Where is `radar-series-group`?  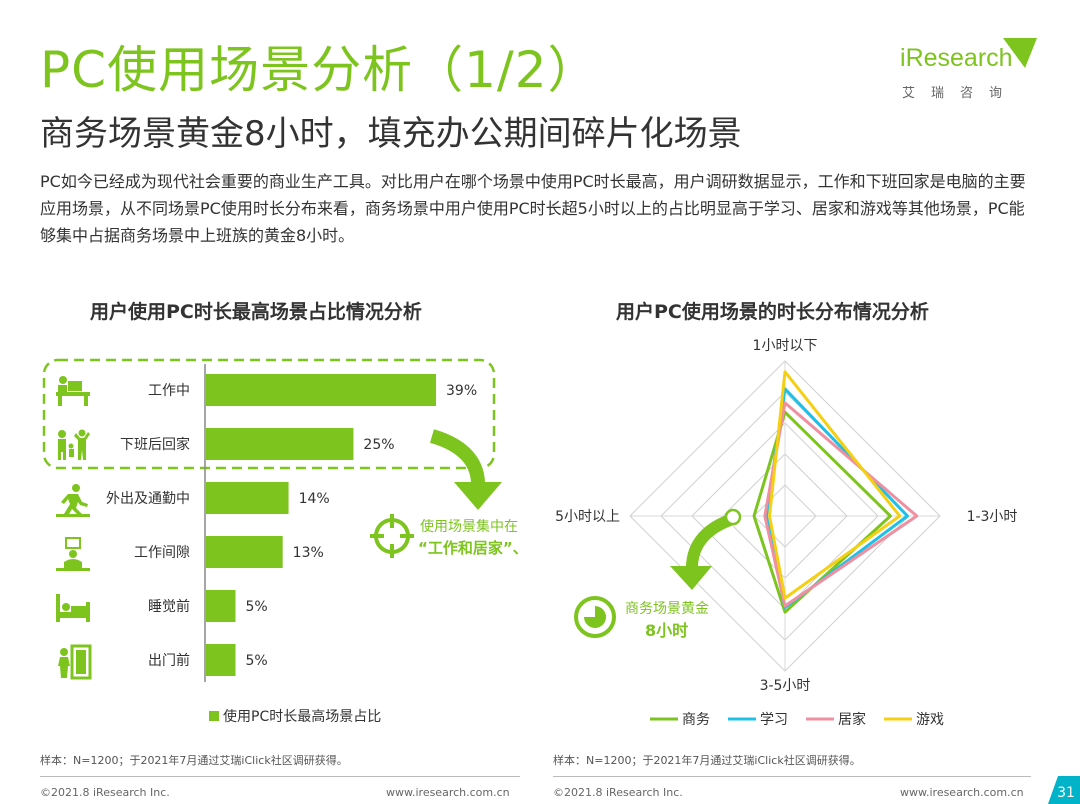 radar-series-group is located at coordinates (835, 492).